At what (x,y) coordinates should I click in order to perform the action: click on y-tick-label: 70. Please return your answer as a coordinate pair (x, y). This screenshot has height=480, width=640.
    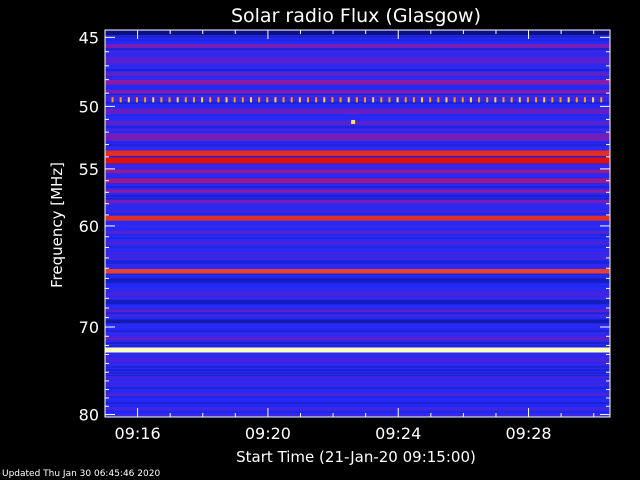
    Looking at the image, I should click on (89, 327).